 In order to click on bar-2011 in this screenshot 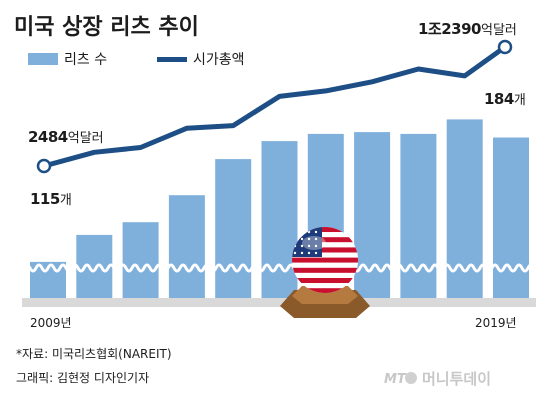, I will do `click(140, 260)`.